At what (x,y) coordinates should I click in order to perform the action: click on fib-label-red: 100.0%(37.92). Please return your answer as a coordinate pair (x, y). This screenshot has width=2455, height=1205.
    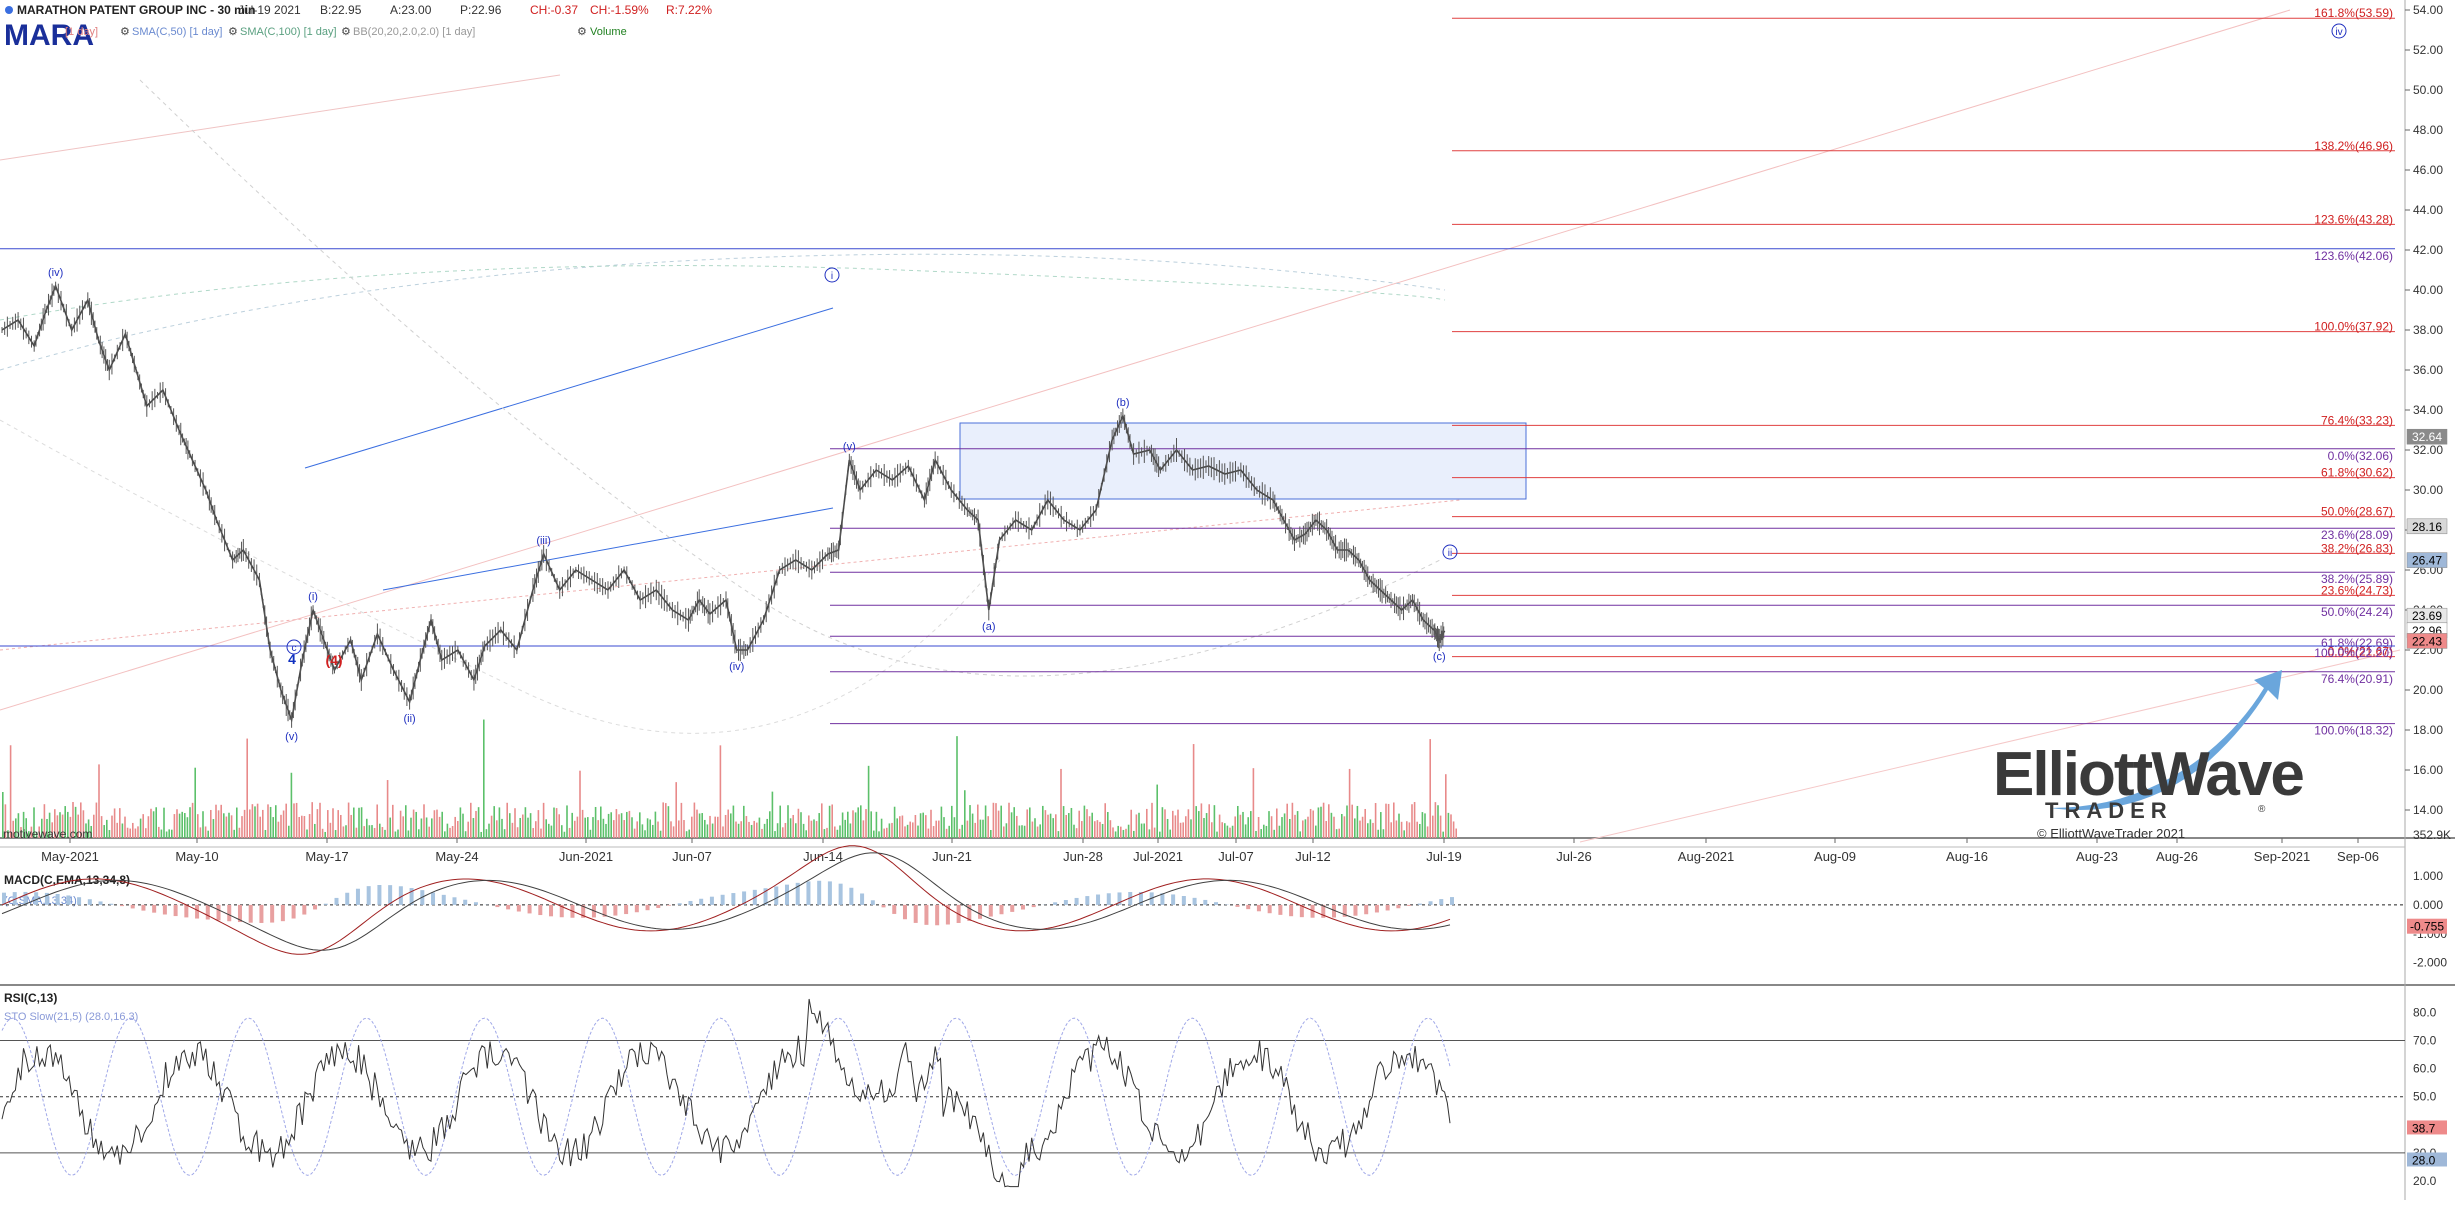
    Looking at the image, I should click on (2353, 327).